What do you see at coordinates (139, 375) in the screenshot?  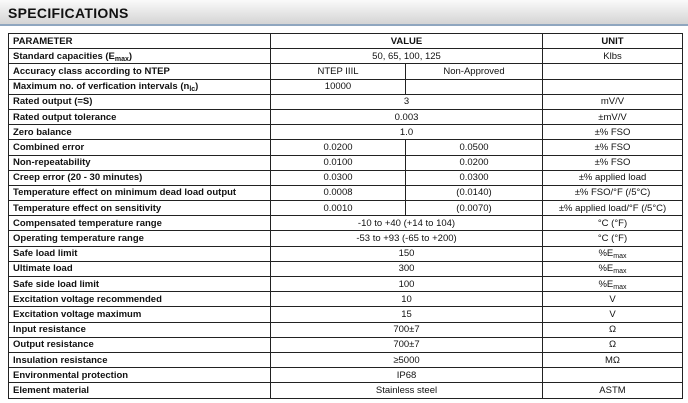 I see `parameter-cell: Environmental protection` at bounding box center [139, 375].